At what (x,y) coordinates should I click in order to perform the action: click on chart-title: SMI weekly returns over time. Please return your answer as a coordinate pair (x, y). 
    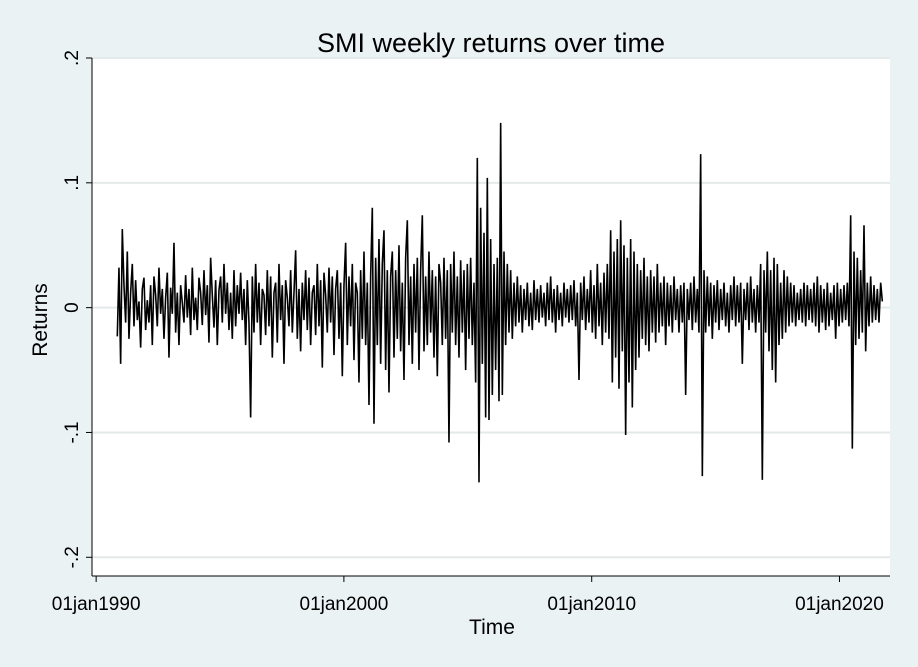
    Looking at the image, I should click on (491, 43).